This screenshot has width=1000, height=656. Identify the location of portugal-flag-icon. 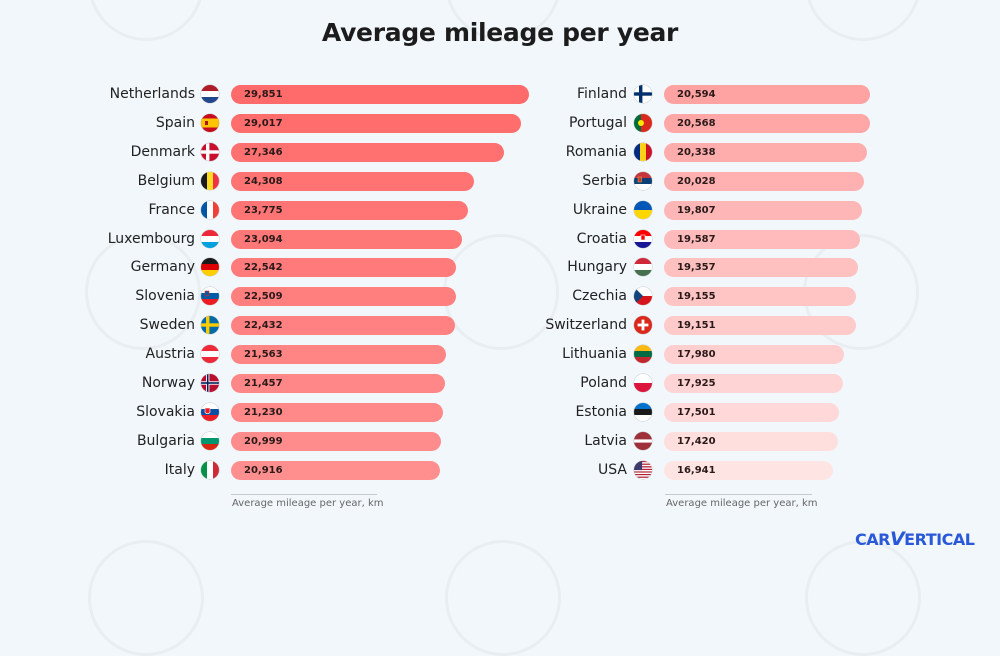
(643, 122).